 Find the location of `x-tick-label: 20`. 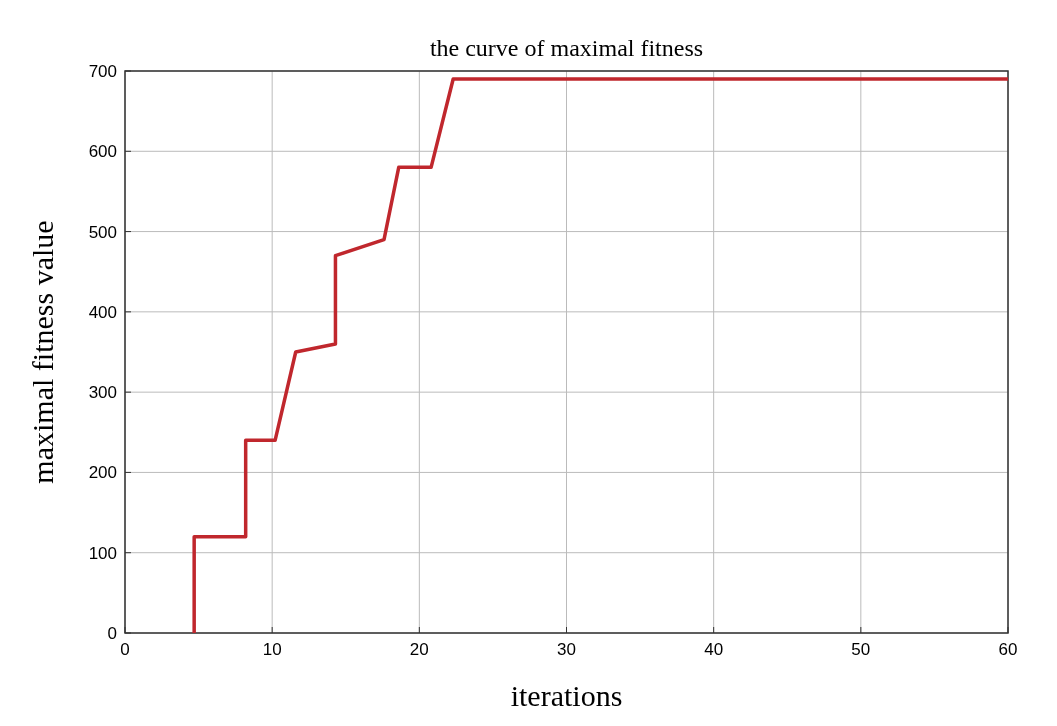

x-tick-label: 20 is located at coordinates (419, 649).